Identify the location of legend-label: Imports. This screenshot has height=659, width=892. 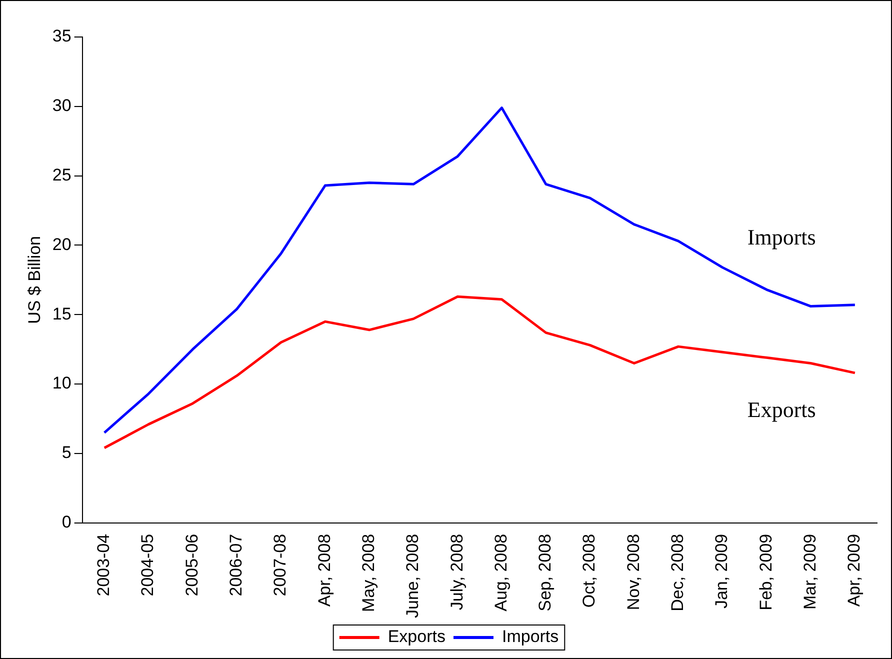
(530, 636).